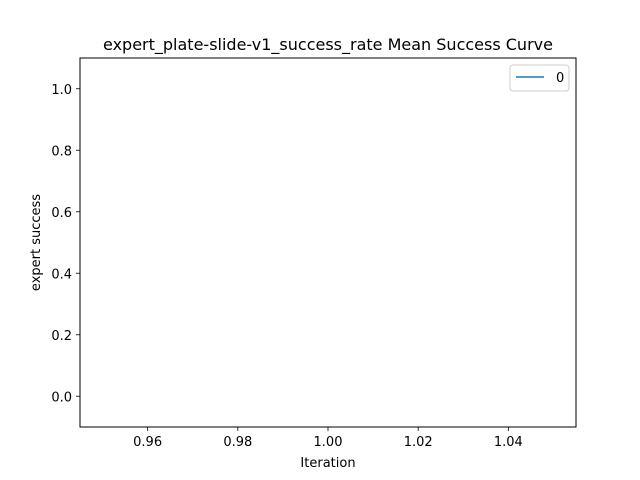  I want to click on legend: 0, so click(539, 78).